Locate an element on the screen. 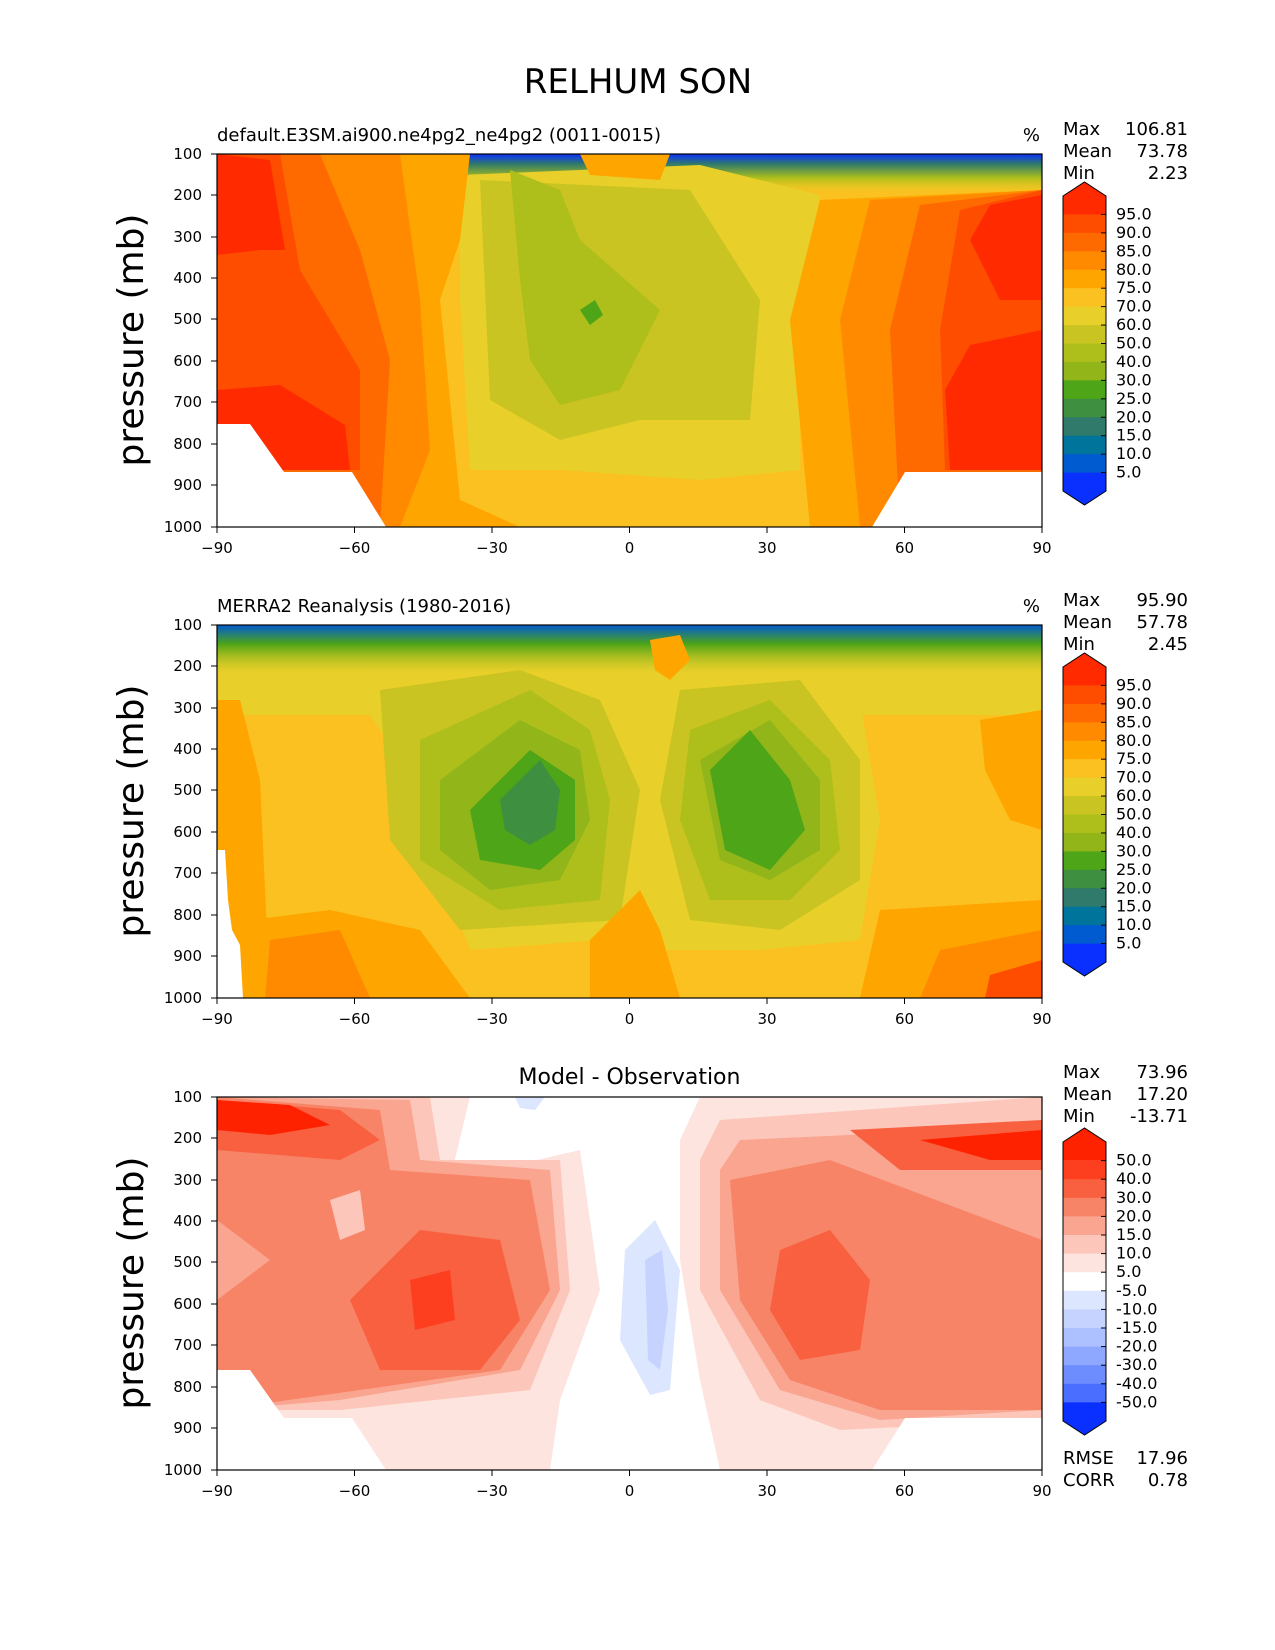 The image size is (1275, 1650). stat-value: 73.78 is located at coordinates (1162, 151).